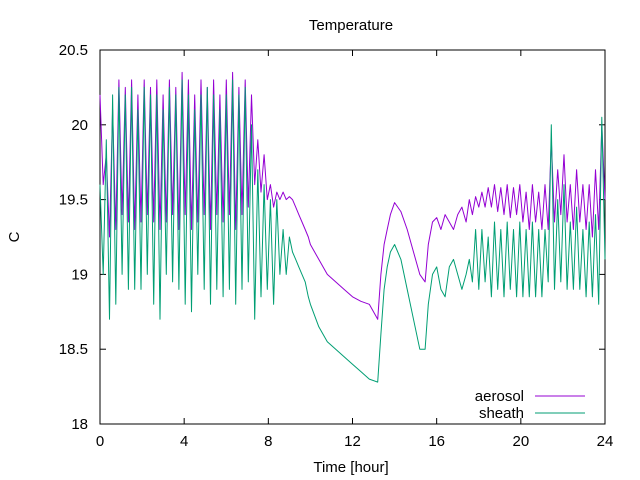 The height and width of the screenshot is (480, 640). I want to click on x-tick-label: 8, so click(268, 441).